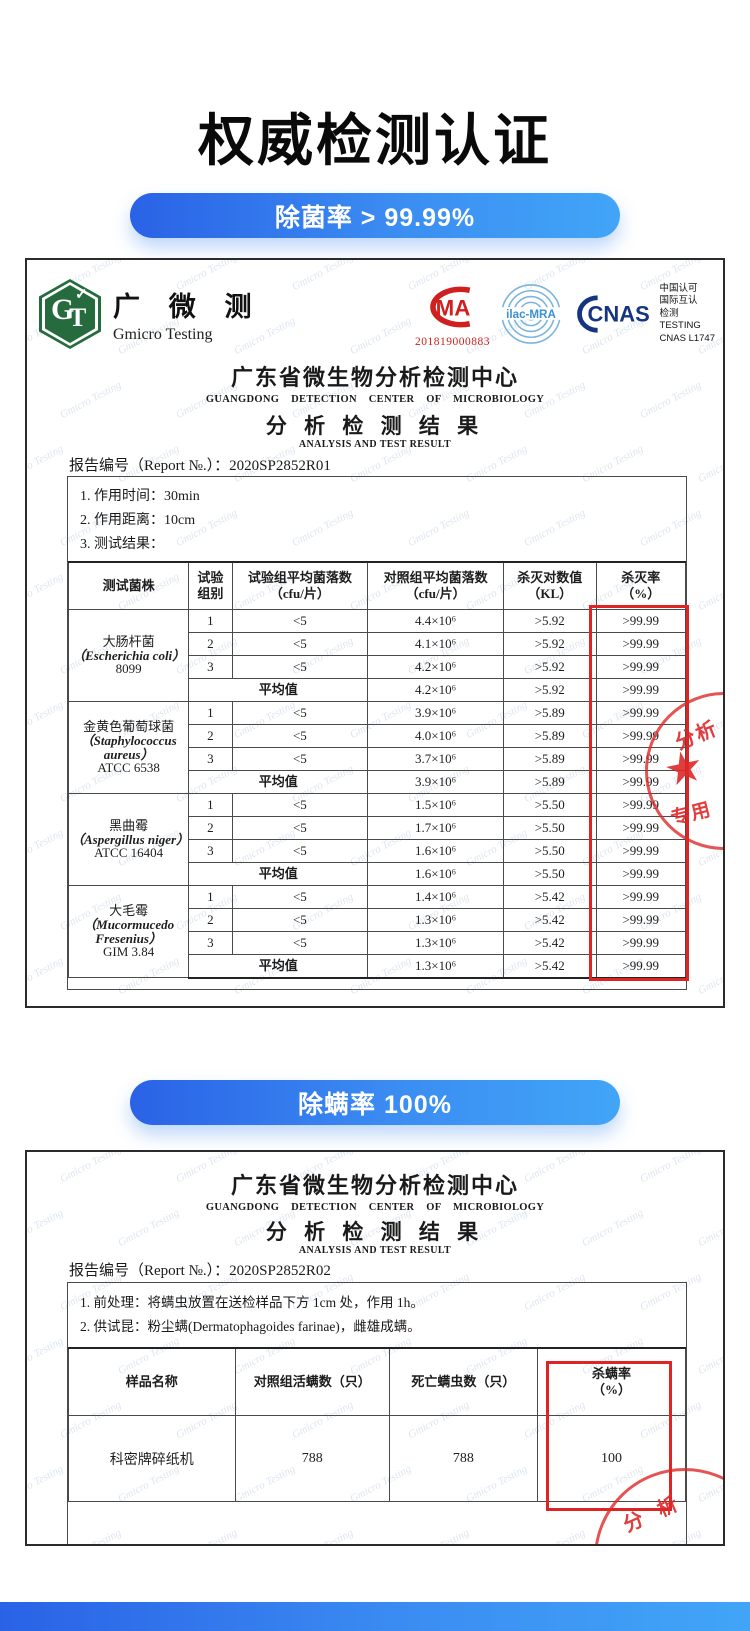 The image size is (750, 1631). What do you see at coordinates (300, 585) in the screenshot?
I see `col-test-avg: 试验组平均菌落数 （cfu/片）` at bounding box center [300, 585].